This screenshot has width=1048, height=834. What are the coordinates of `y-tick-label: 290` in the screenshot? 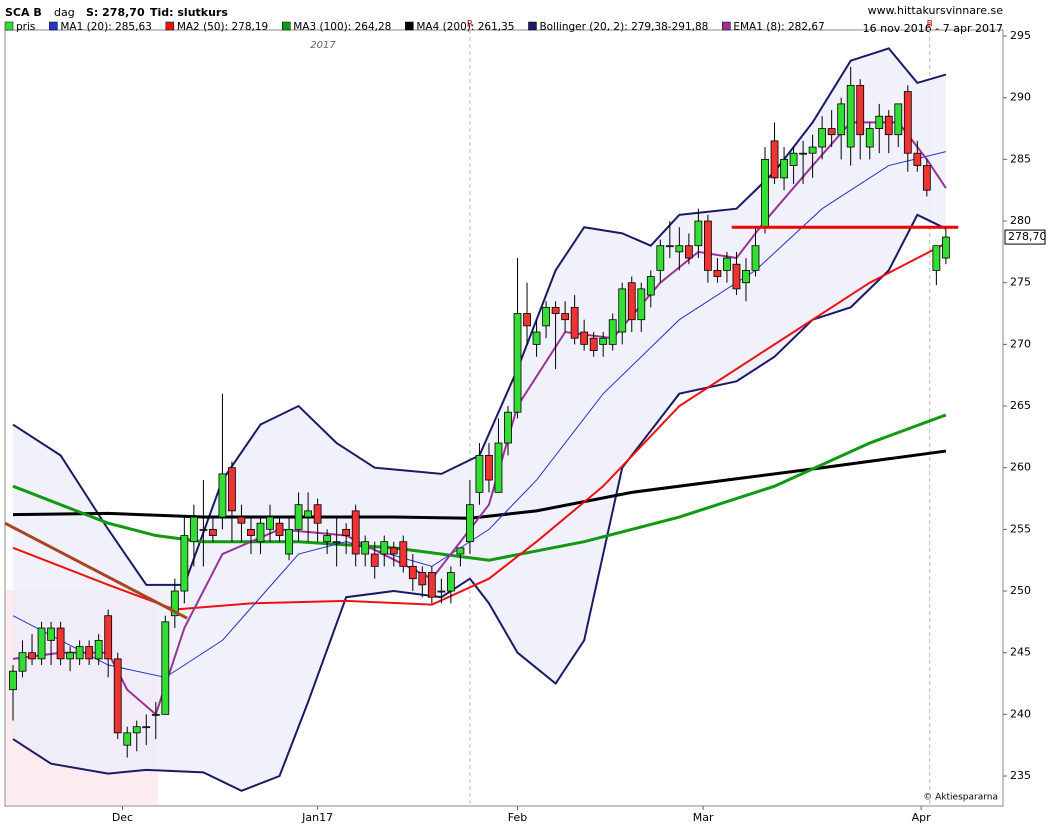 It's located at (1020, 97).